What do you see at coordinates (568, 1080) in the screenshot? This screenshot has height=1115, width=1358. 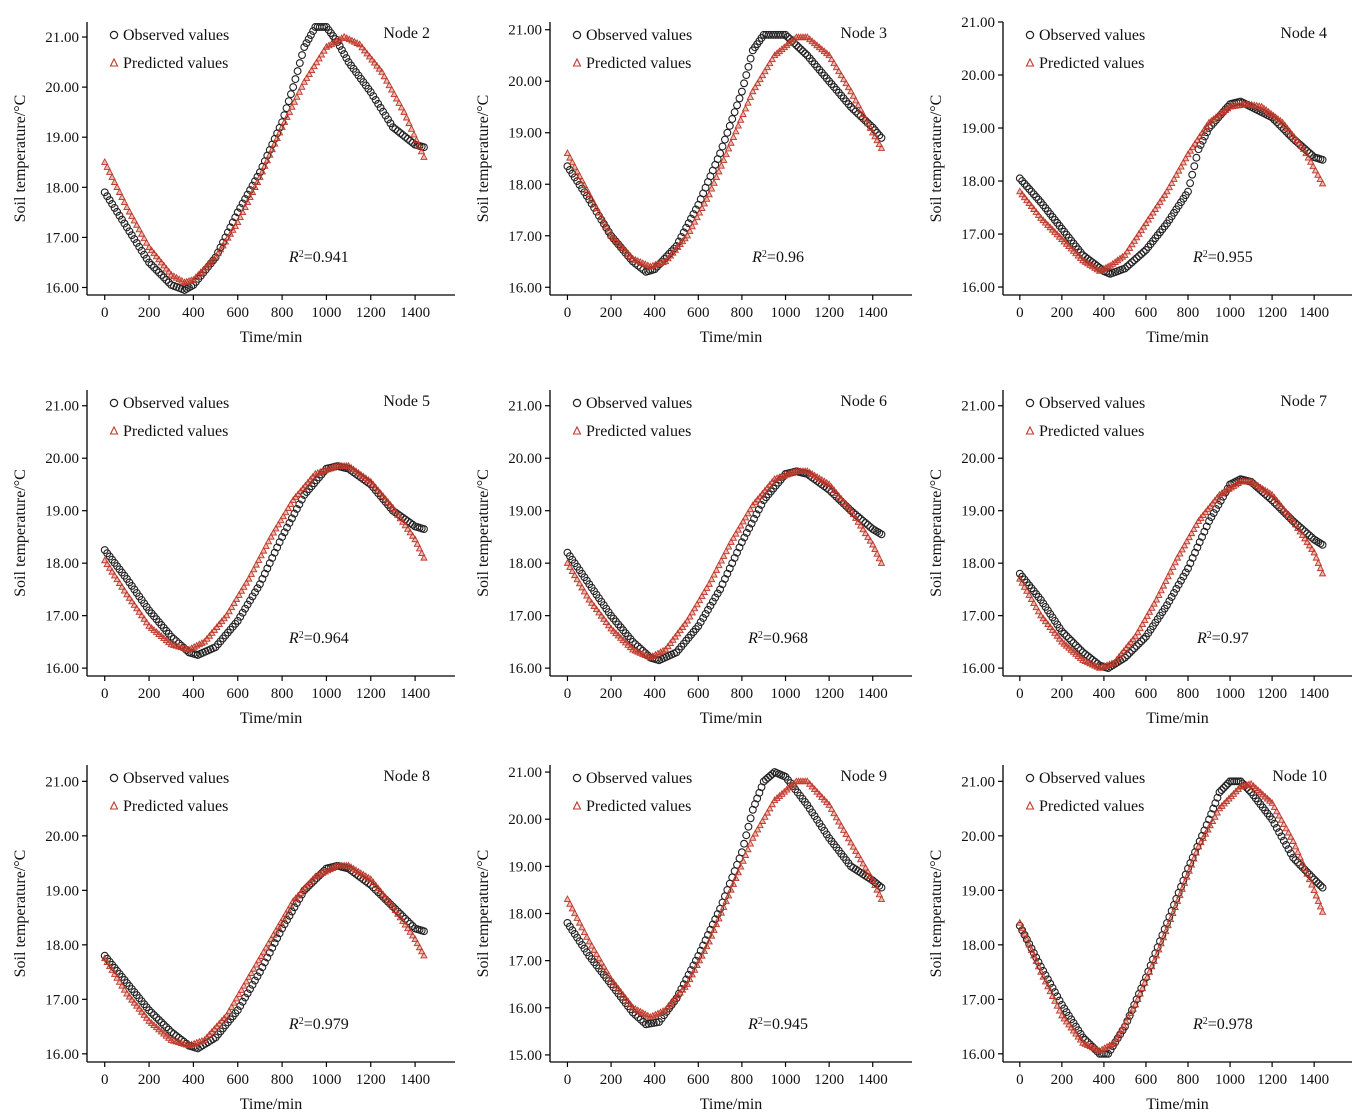 I see `x-tick-label: 0` at bounding box center [568, 1080].